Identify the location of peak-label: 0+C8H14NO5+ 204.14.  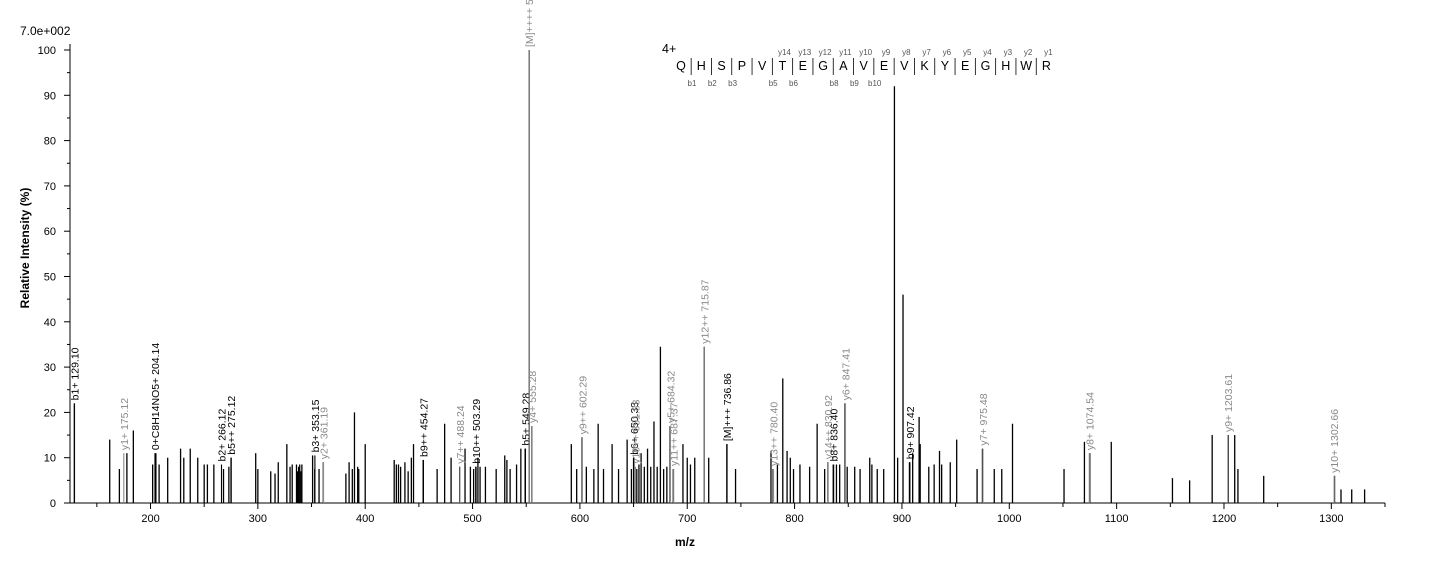
(156, 397).